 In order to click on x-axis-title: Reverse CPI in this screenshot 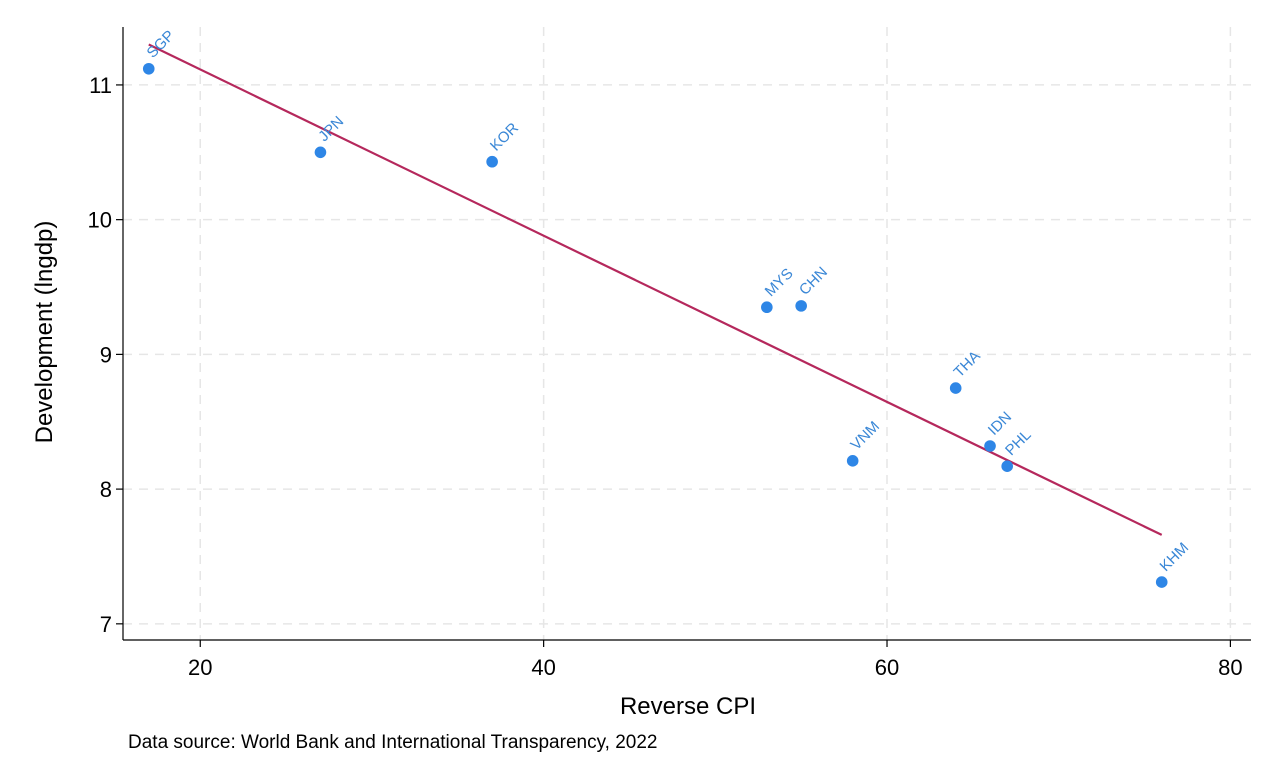, I will do `click(688, 706)`.